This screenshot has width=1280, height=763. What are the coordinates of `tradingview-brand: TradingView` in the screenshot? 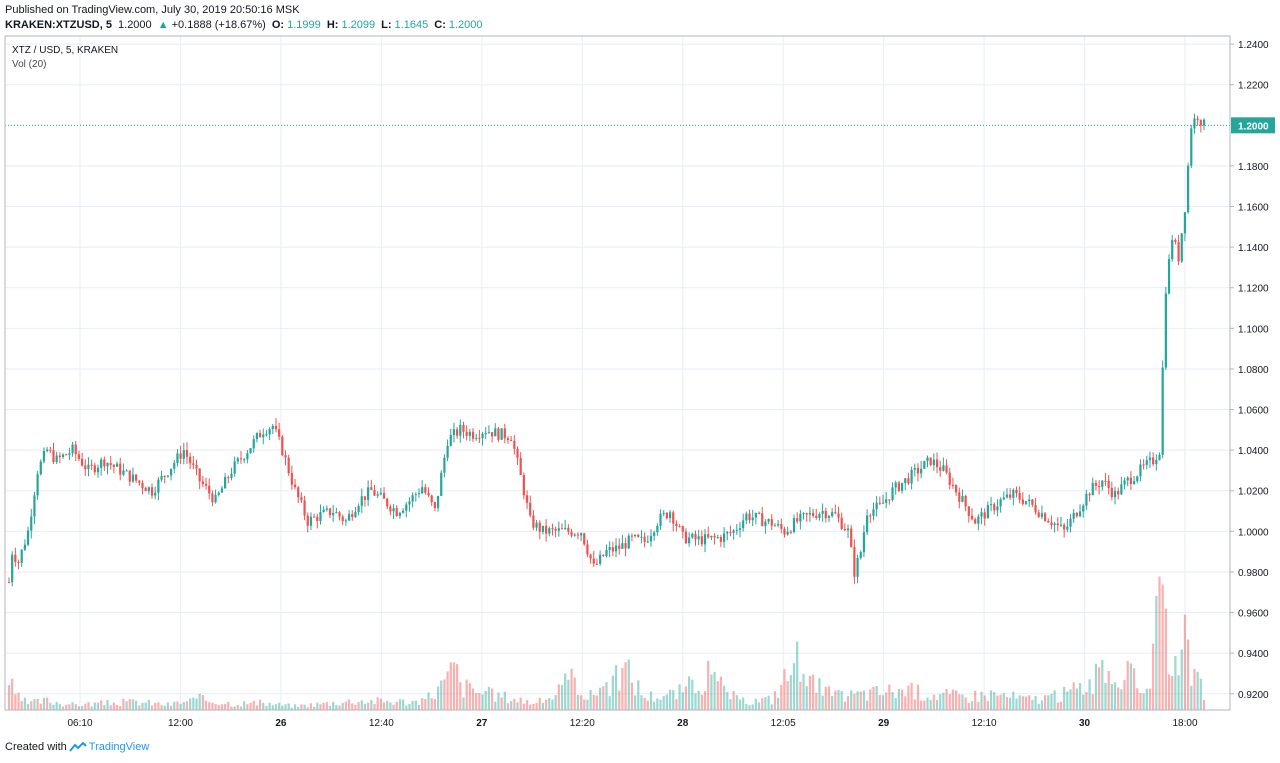 It's located at (119, 747).